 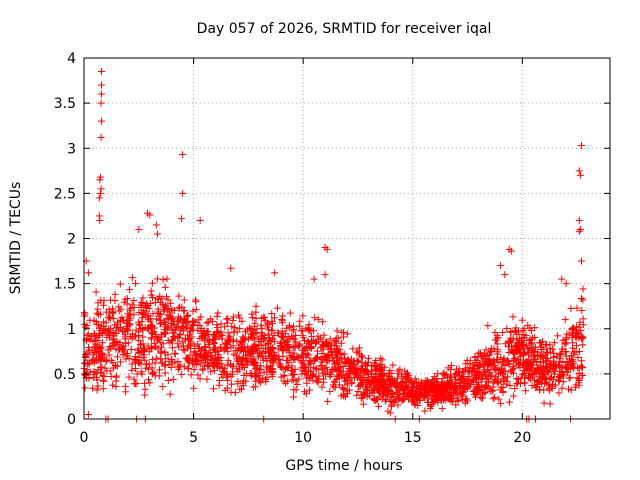 I want to click on y-axis-title: SRMTID / TECUs, so click(x=16, y=238).